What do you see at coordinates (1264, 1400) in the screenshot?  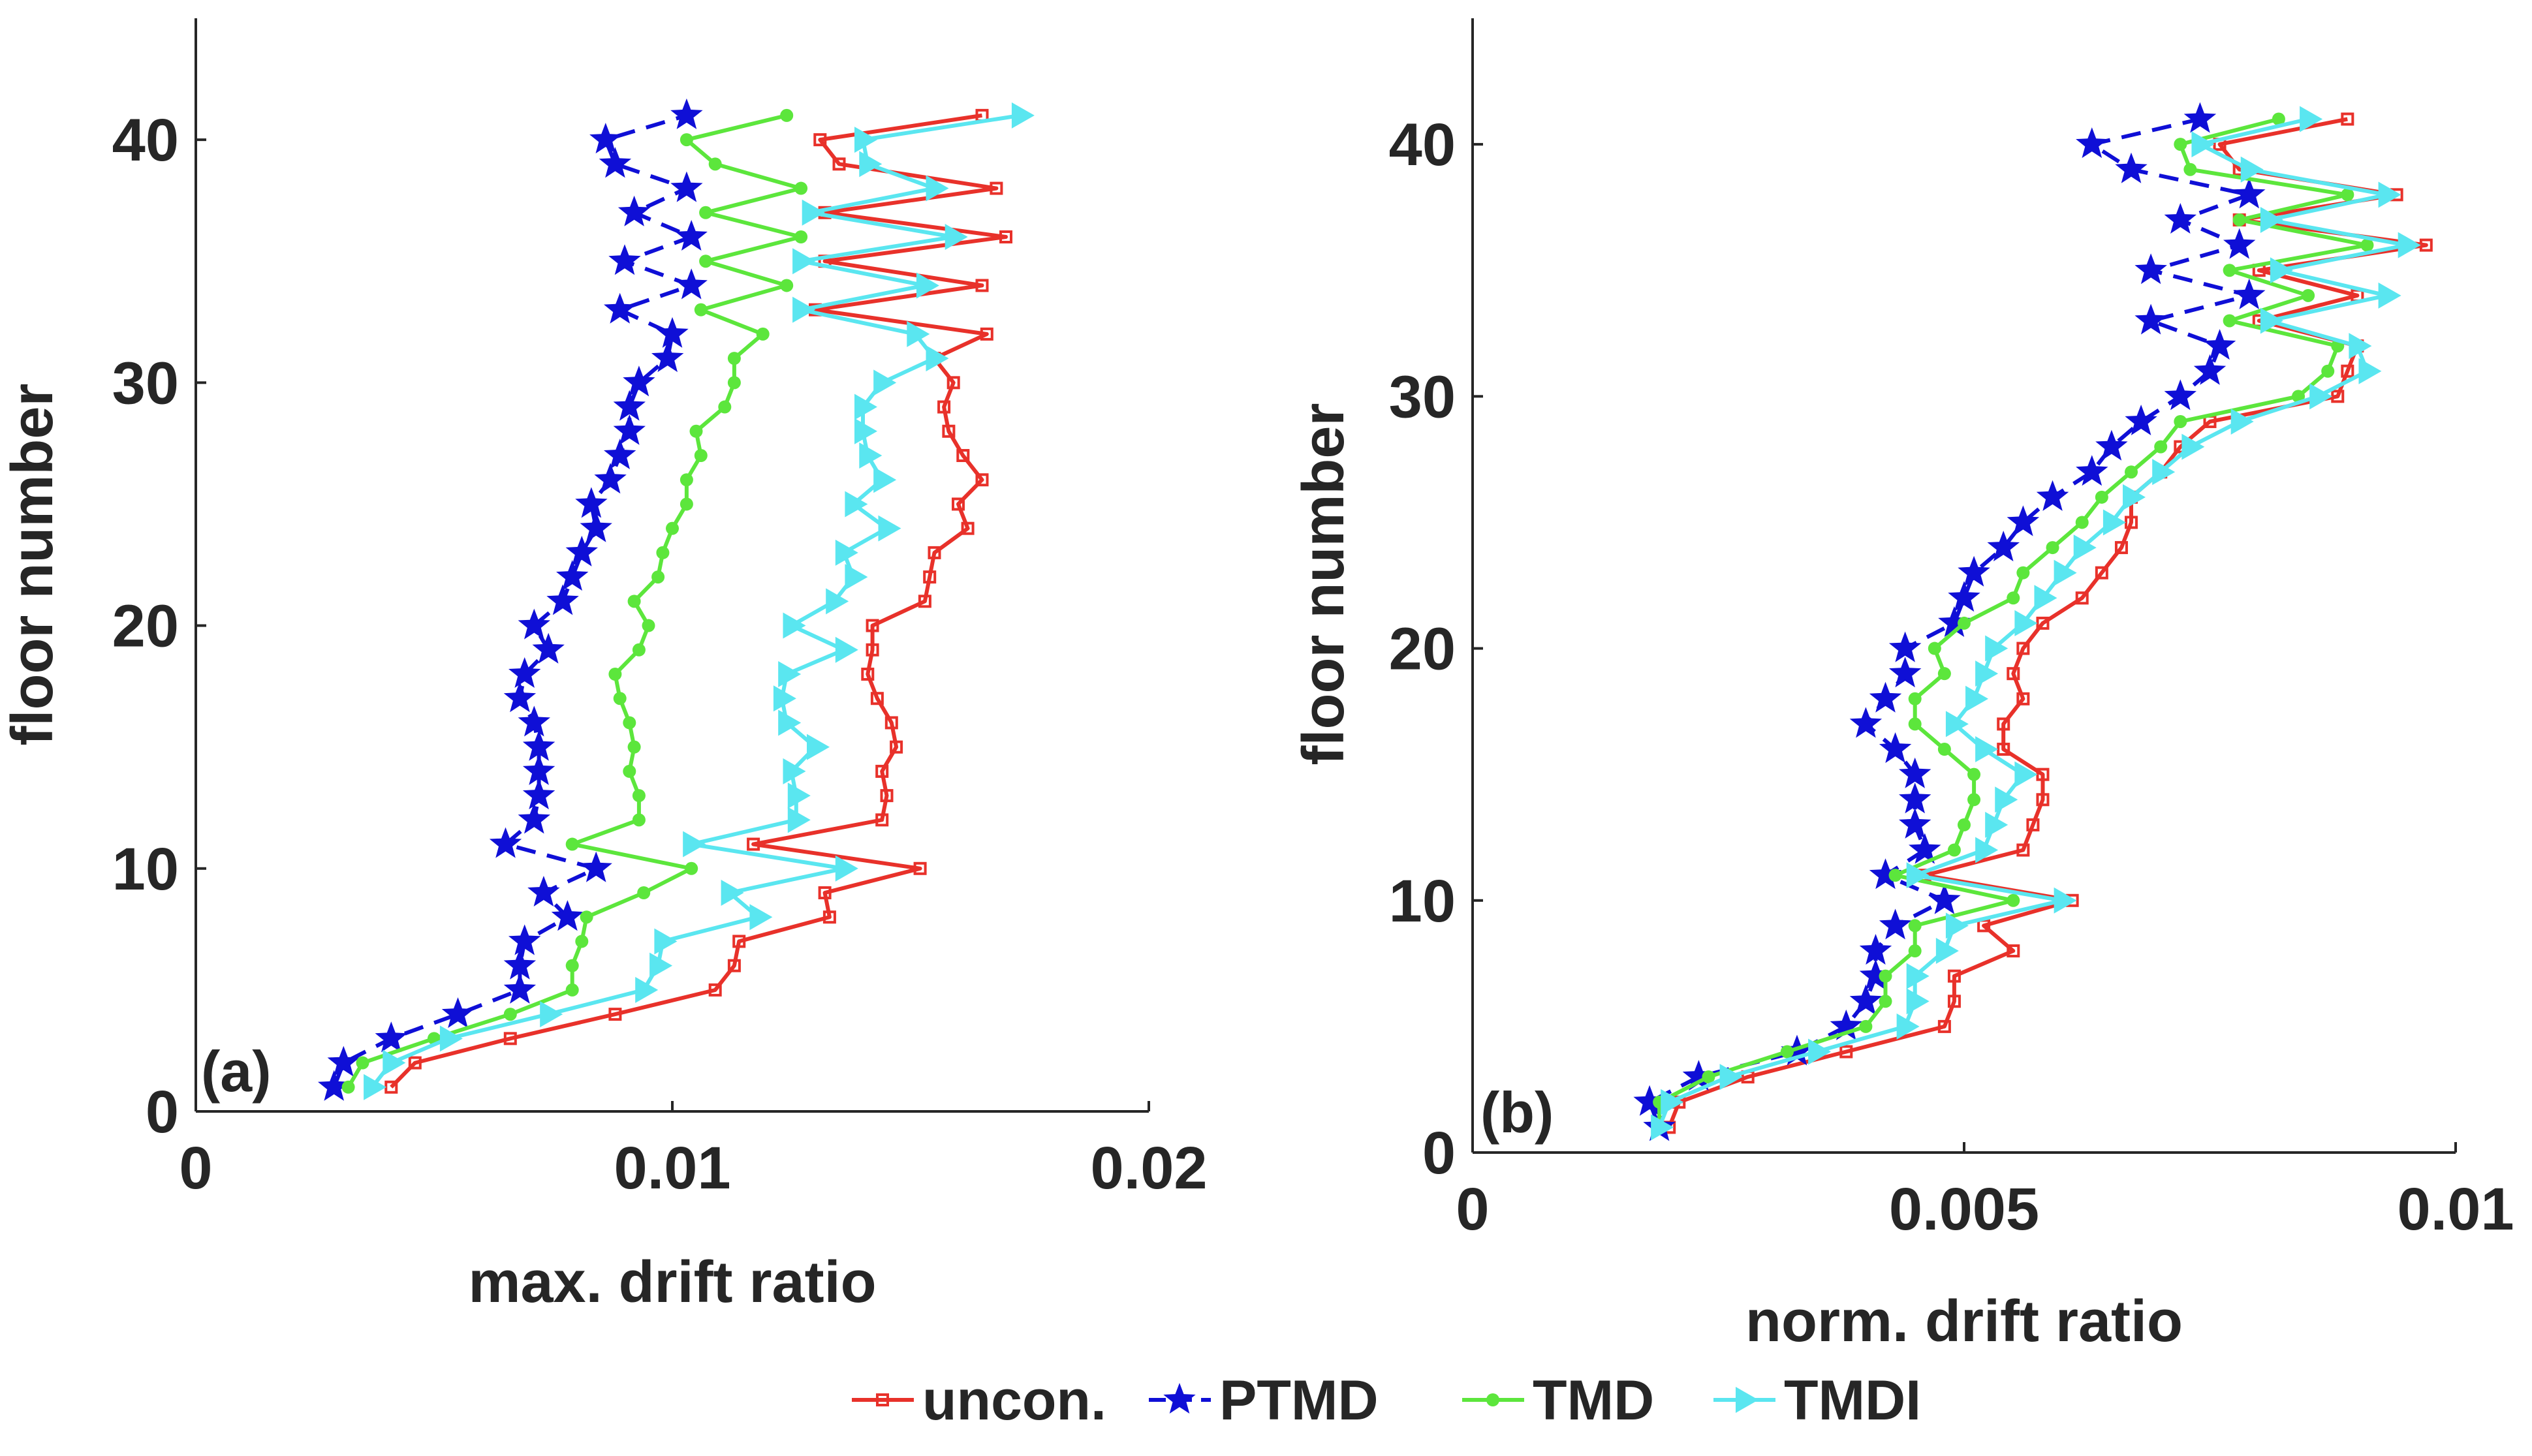 I see `legend-item-ptmd: PTMD` at bounding box center [1264, 1400].